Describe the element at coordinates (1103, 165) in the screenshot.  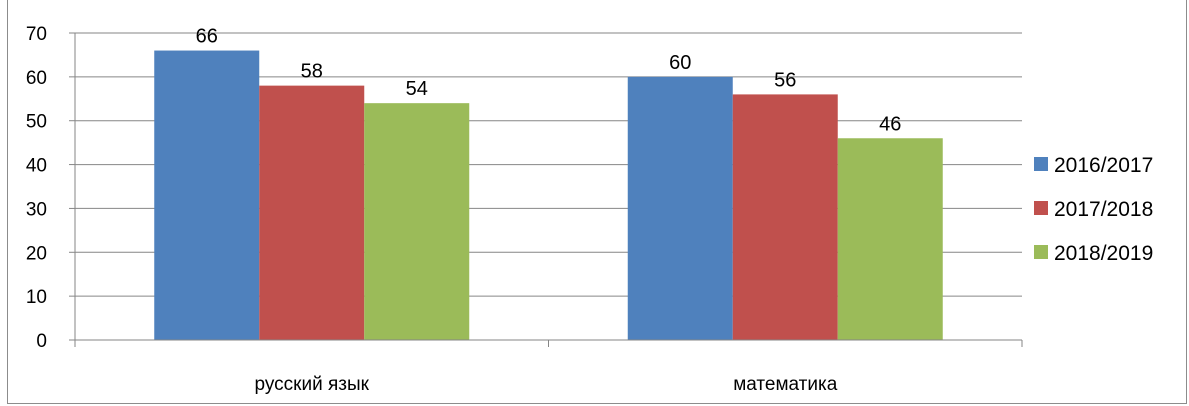
I see `legend-label: 2016/2017` at that location.